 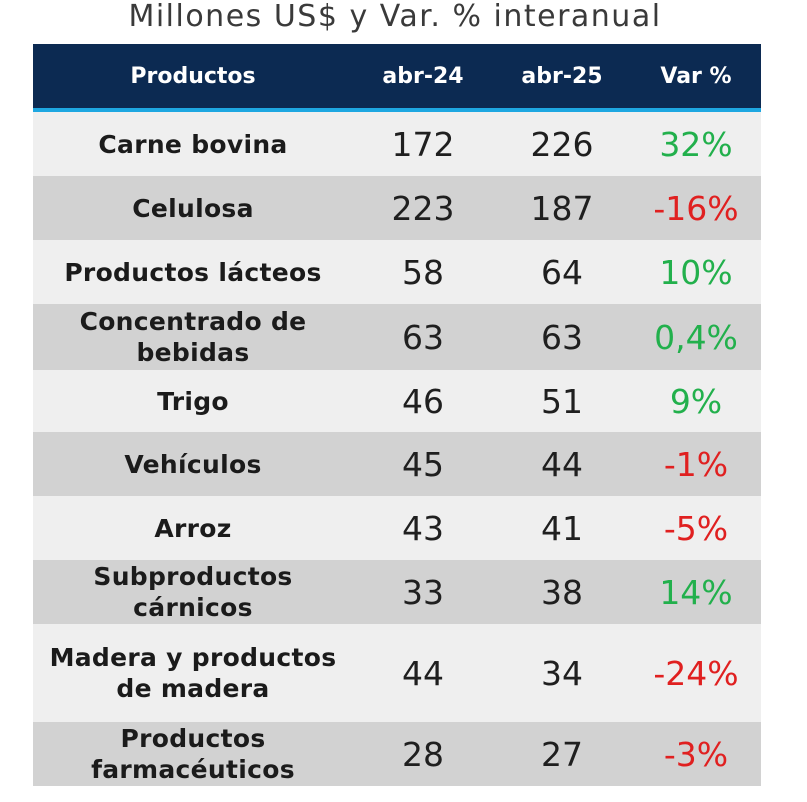 I want to click on value-abr-25: 44, so click(x=562, y=464).